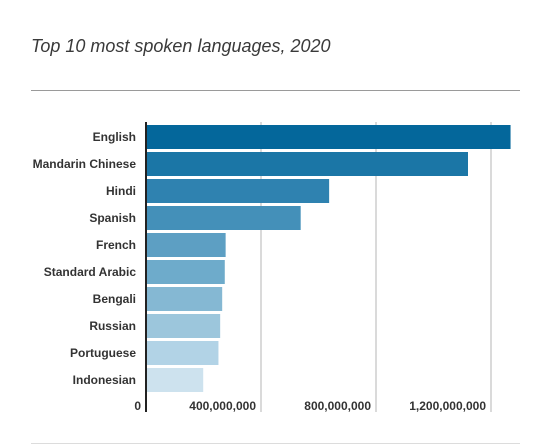 The image size is (549, 448). Describe the element at coordinates (186, 245) in the screenshot. I see `bar-french` at that location.